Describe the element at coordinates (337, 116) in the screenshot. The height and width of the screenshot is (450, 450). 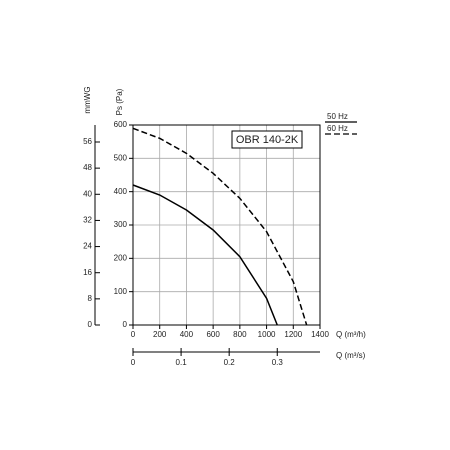
I see `legend-label: 50 Hz` at that location.